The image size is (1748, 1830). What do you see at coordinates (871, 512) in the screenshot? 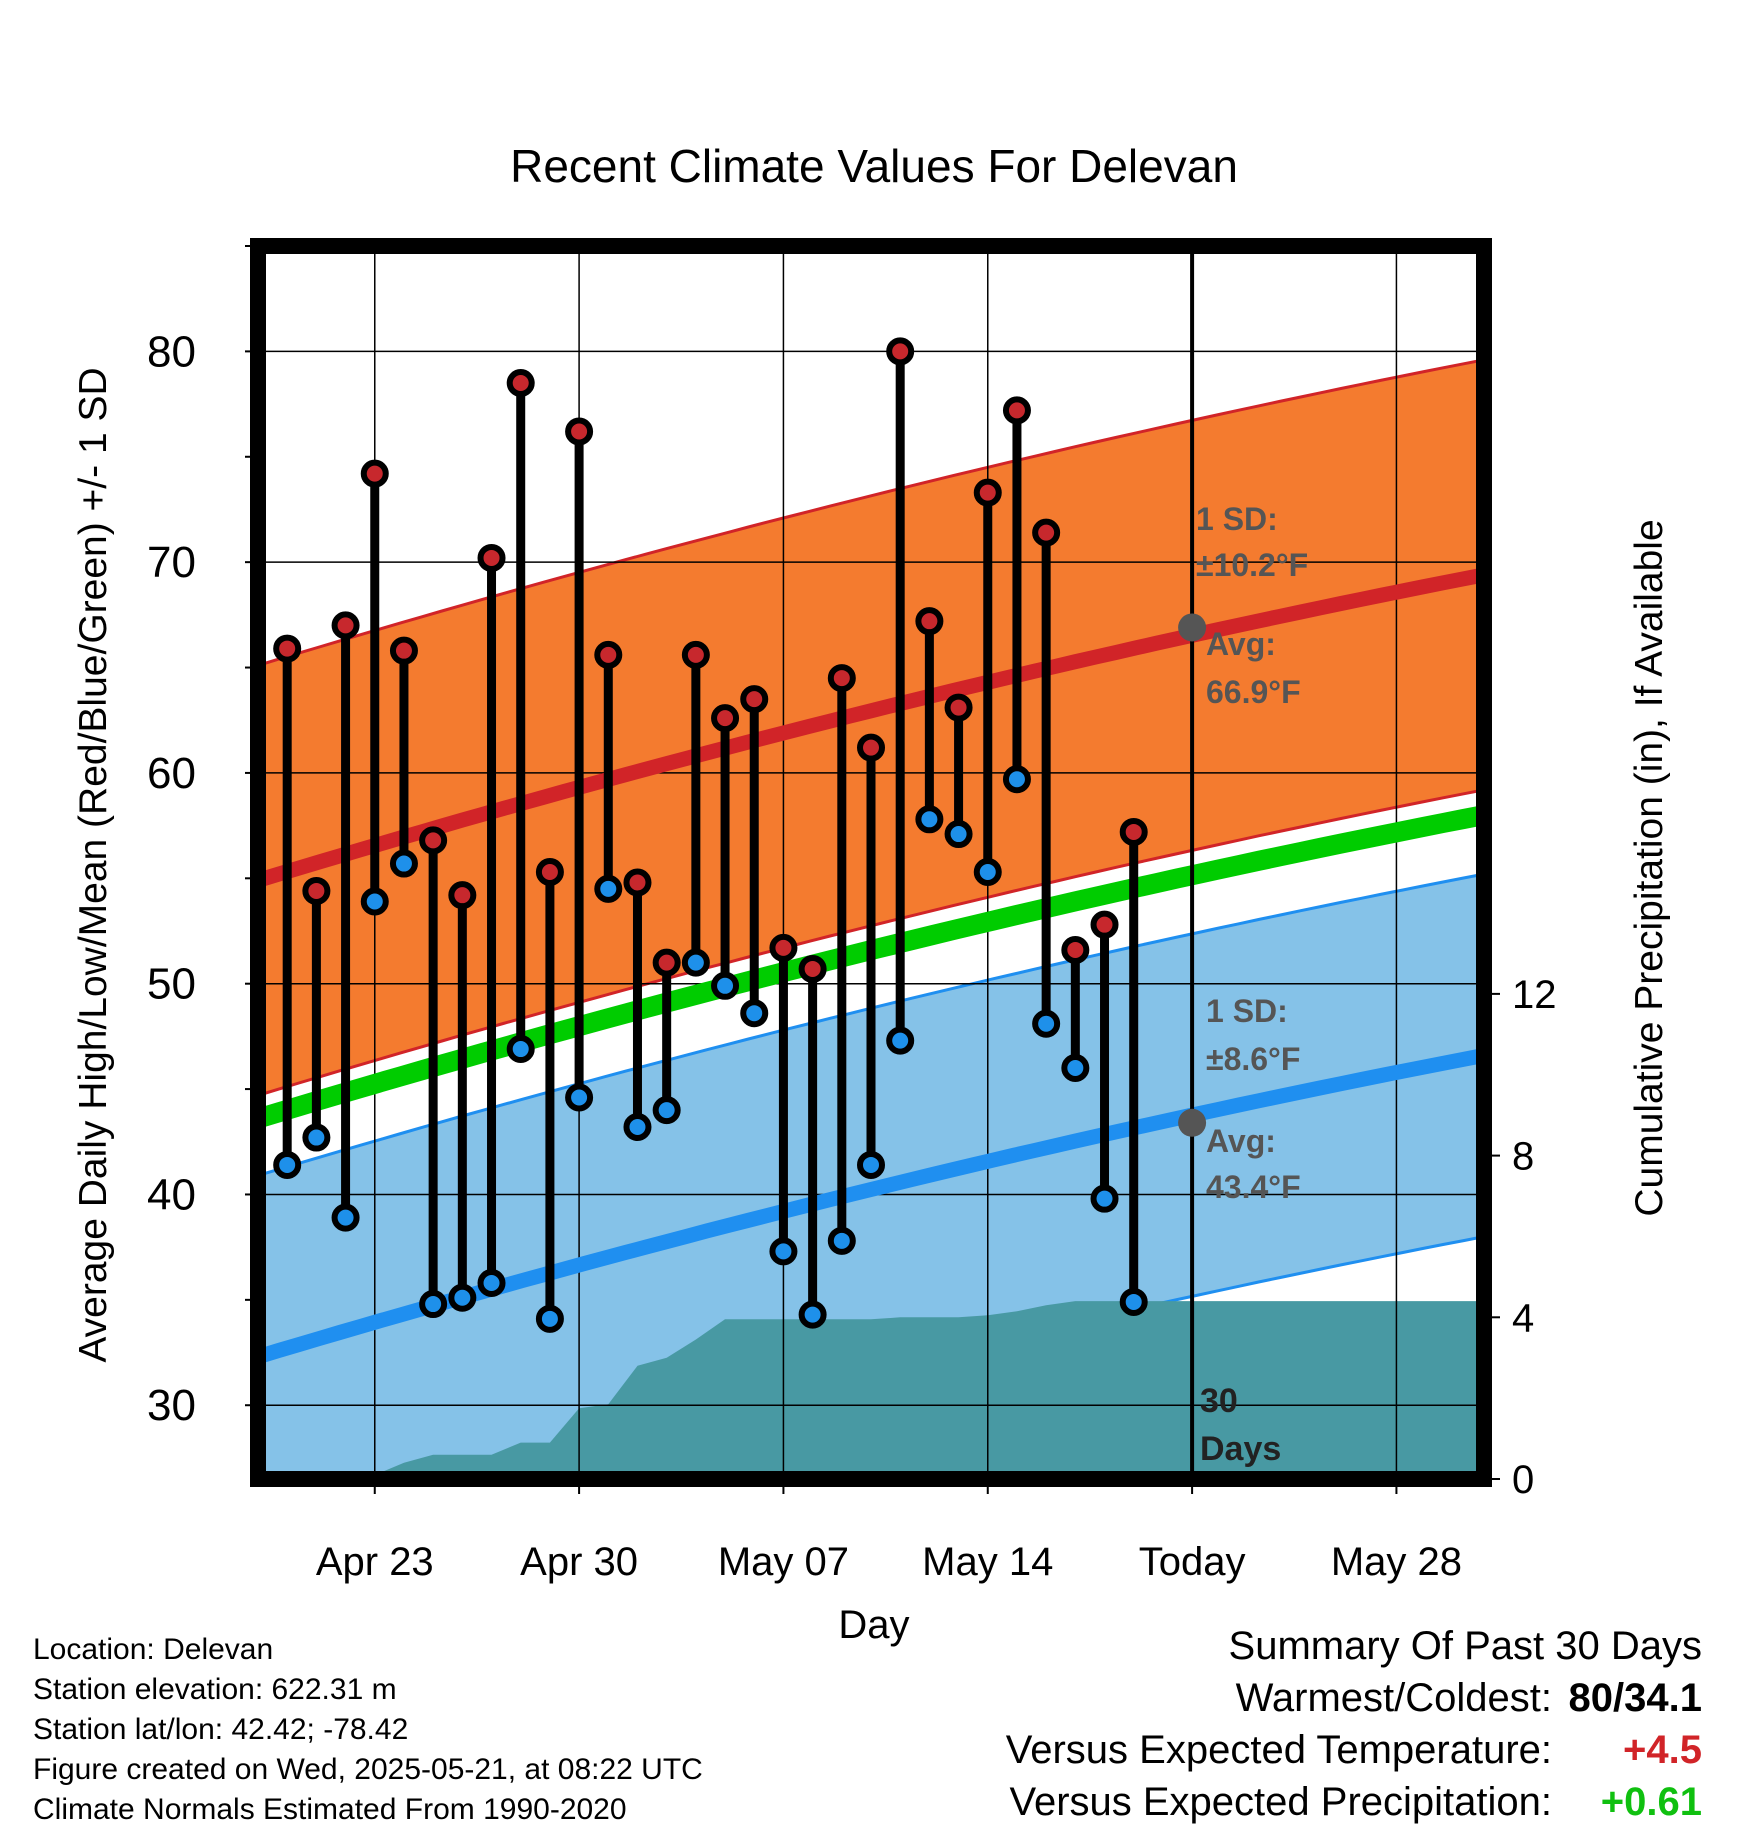
I see `high-sd-band-upper-edge` at bounding box center [871, 512].